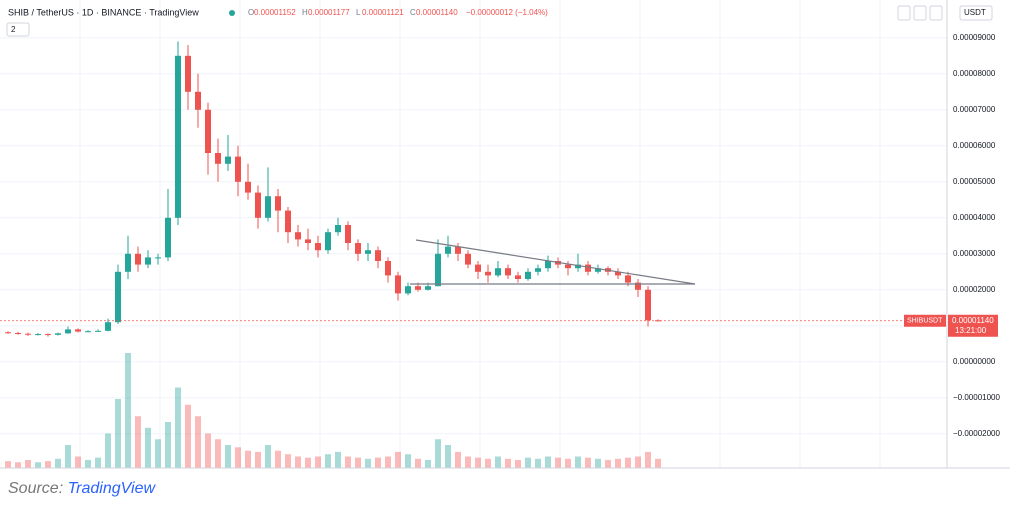 Image resolution: width=1010 pixels, height=511 pixels. I want to click on y-tick-label: 0.00008000, so click(974, 73).